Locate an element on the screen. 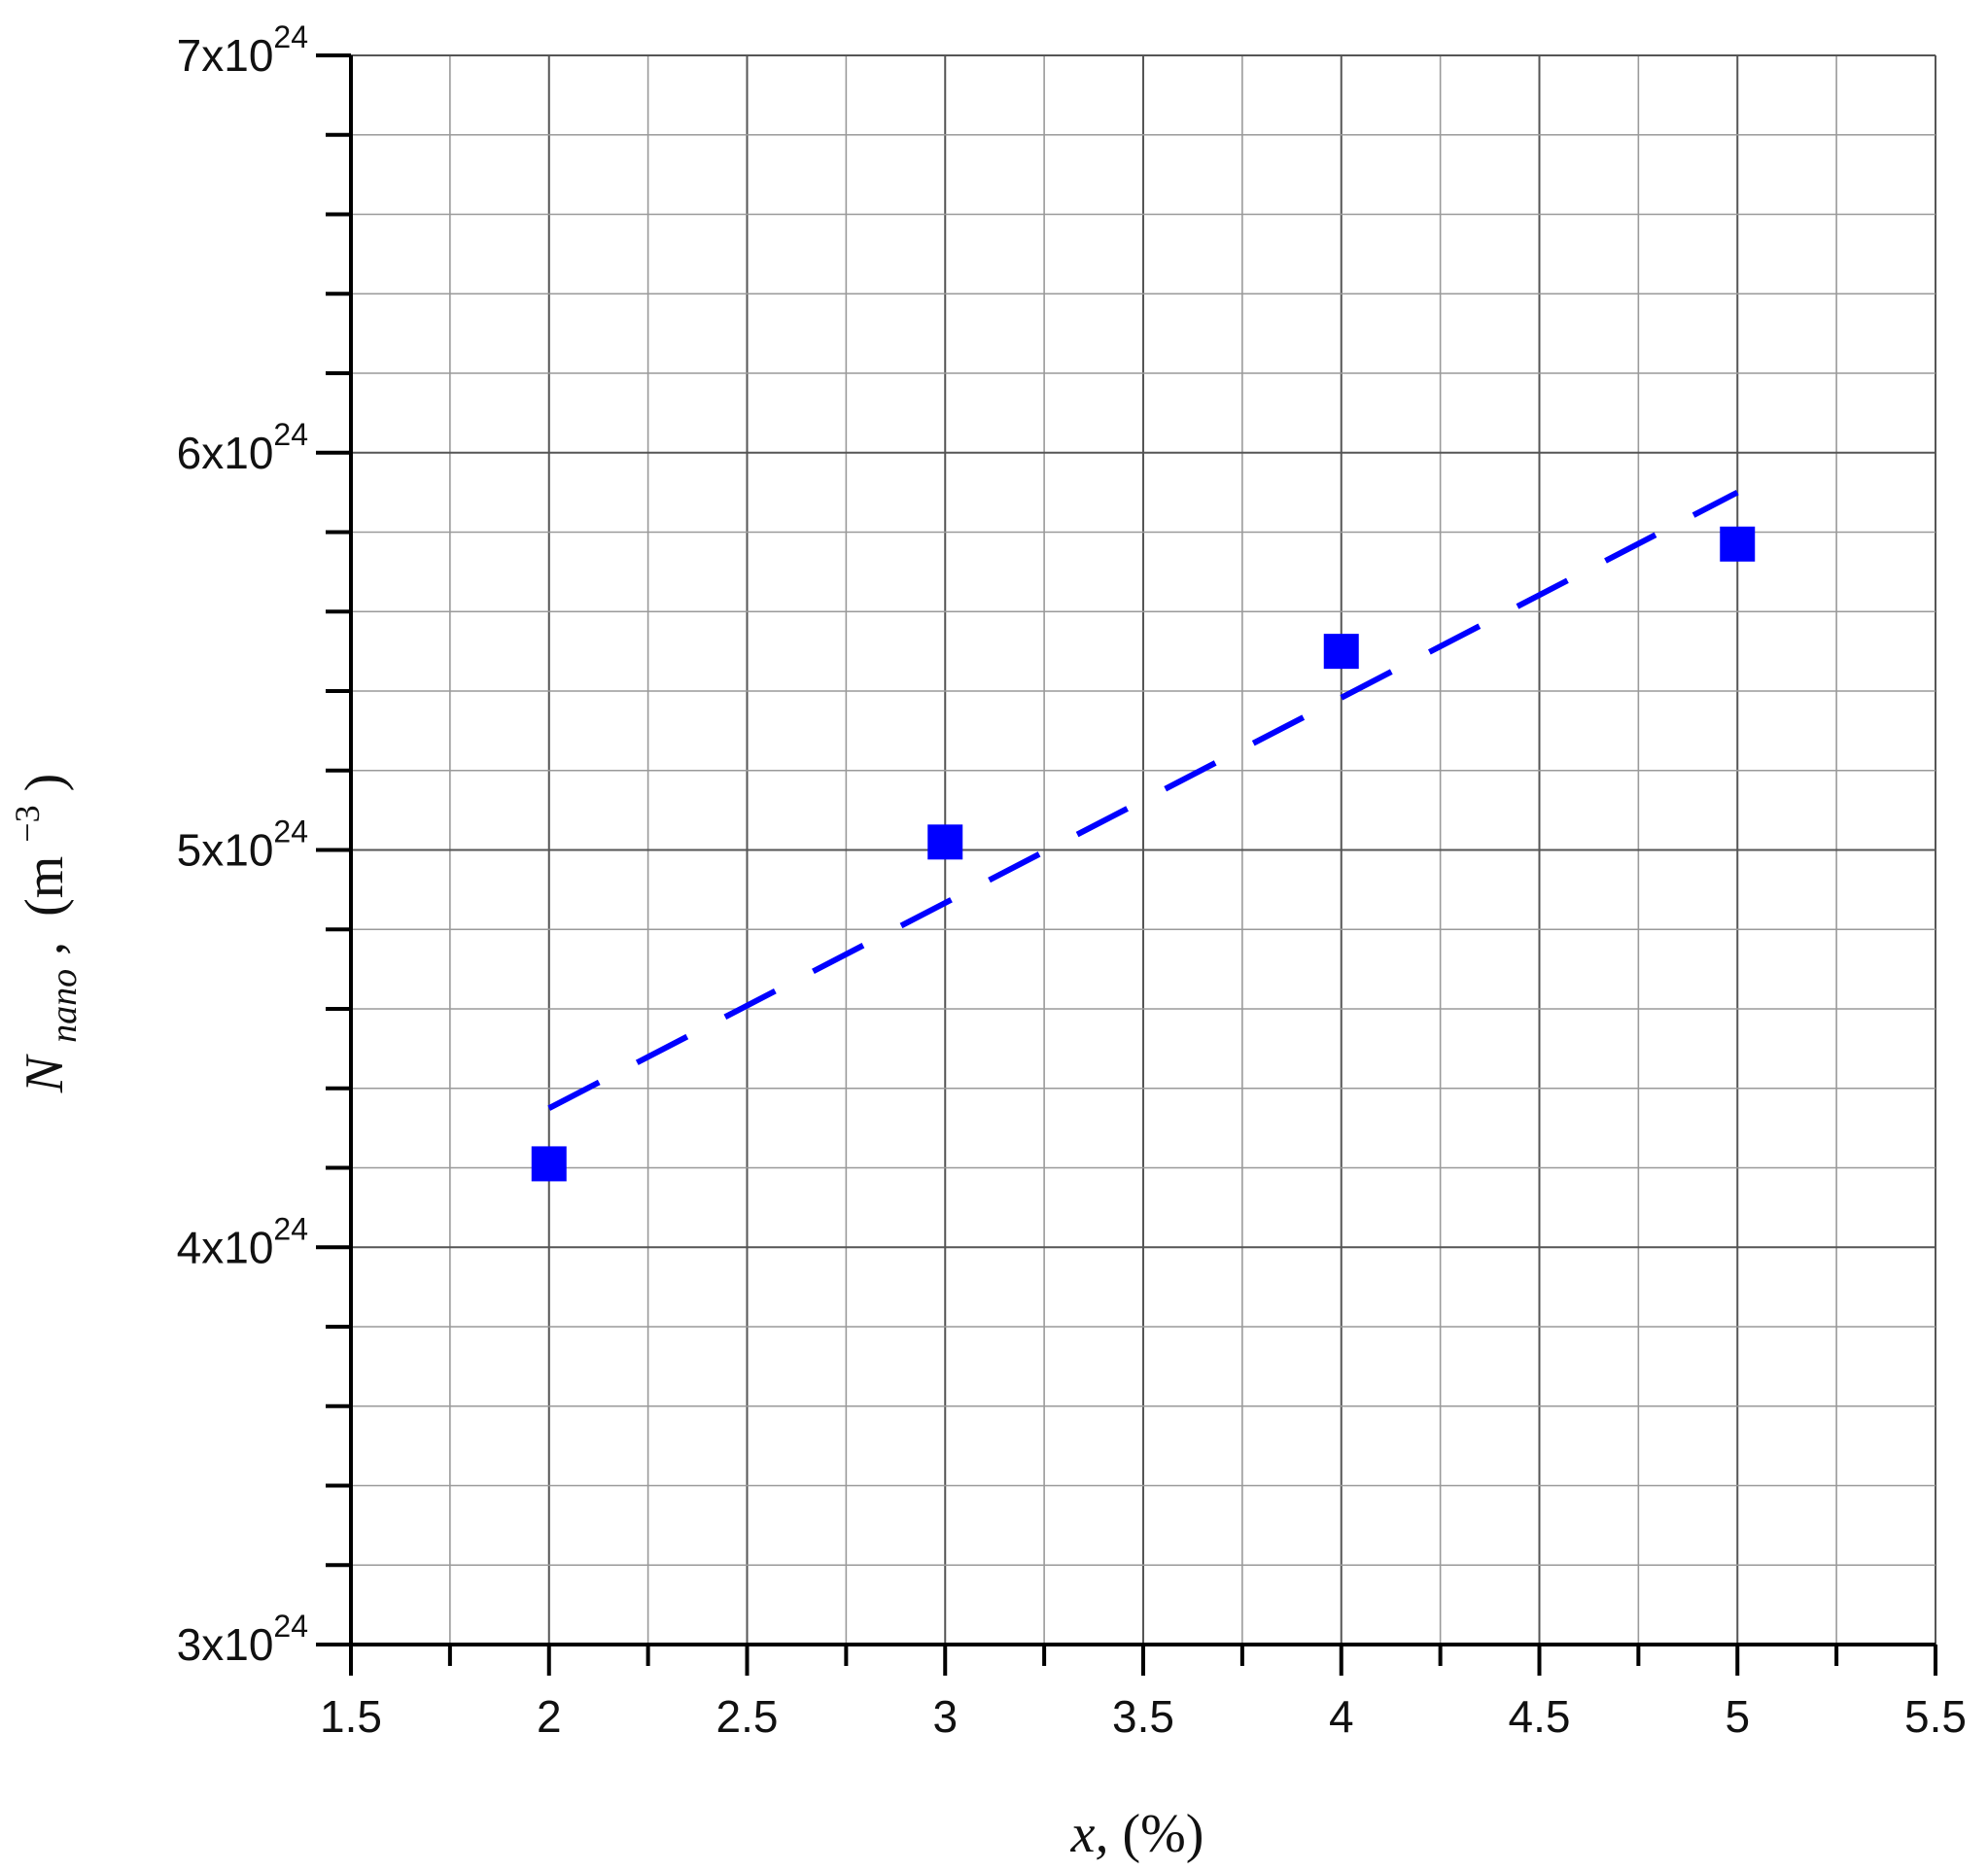  y-tick-label: 6x10²⁴ is located at coordinates (242, 447).